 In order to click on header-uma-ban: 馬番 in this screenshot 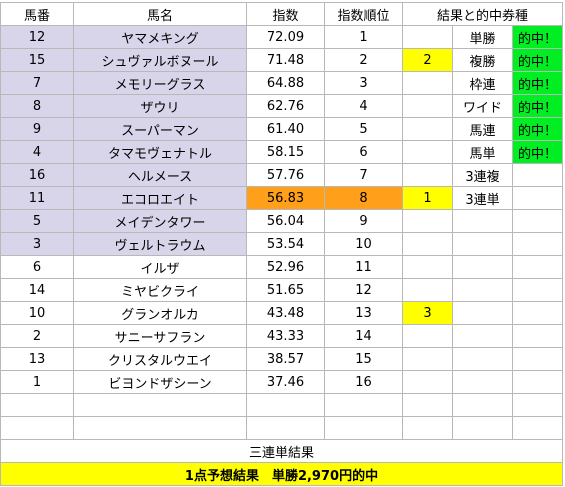, I will do `click(37, 14)`.